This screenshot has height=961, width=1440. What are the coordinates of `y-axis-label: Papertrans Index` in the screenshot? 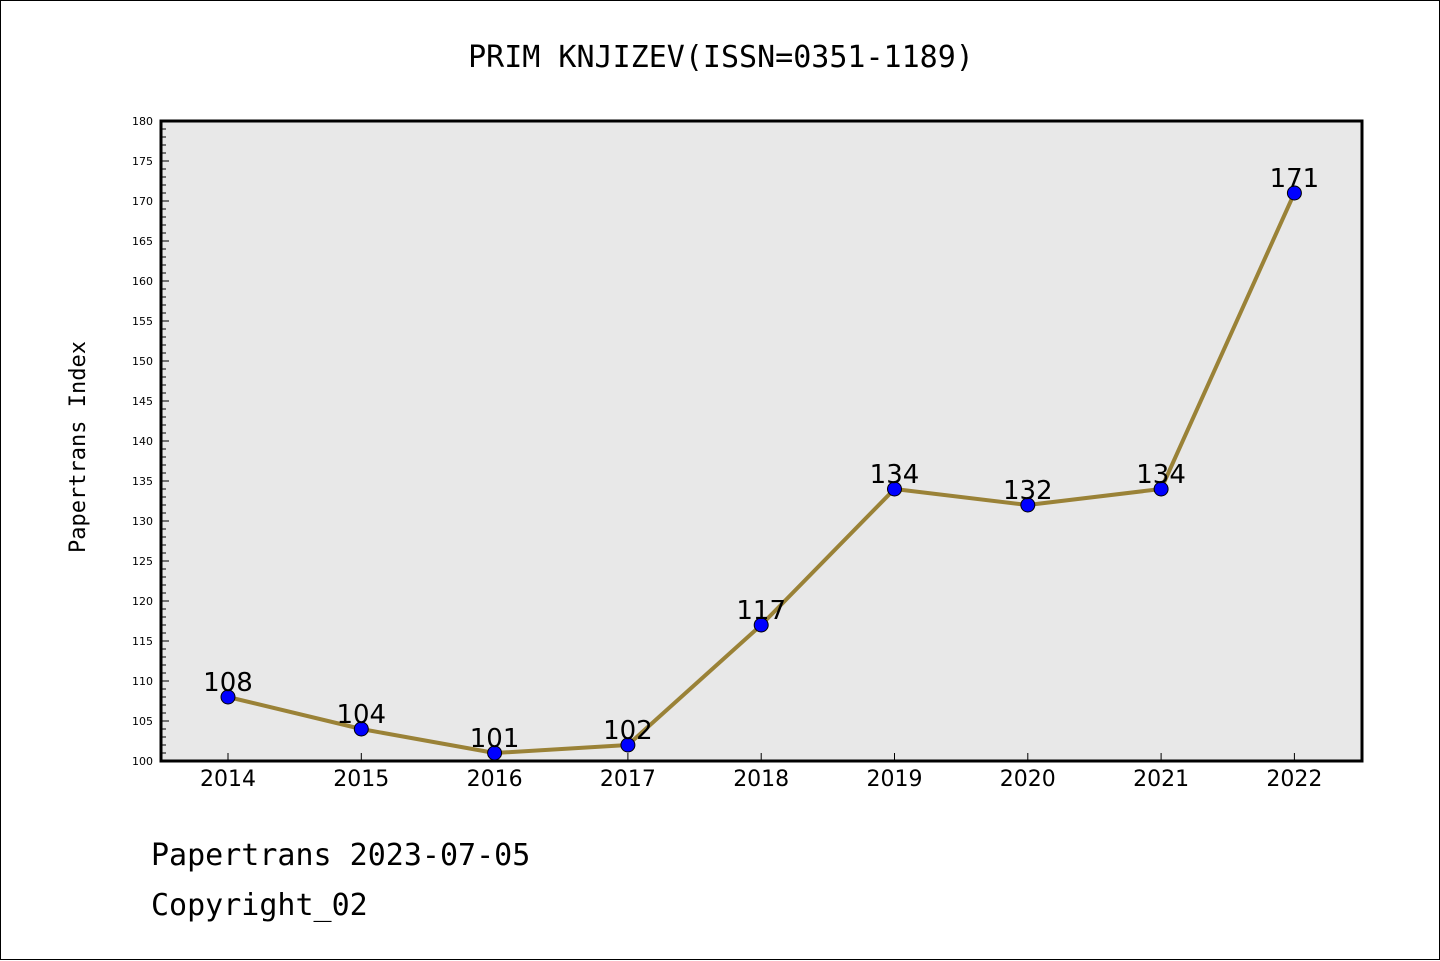 It's located at (78, 447).